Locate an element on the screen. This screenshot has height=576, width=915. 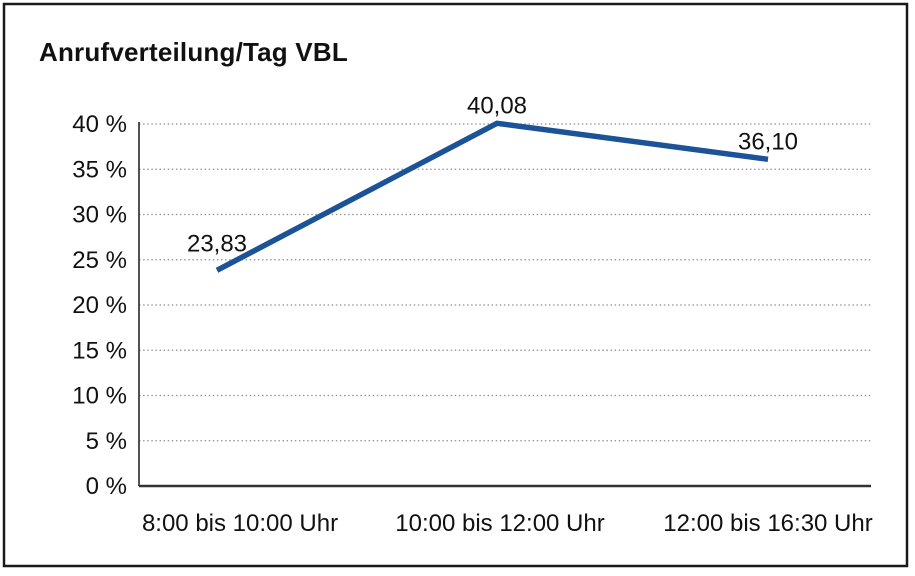
y-tick-label: 20 % is located at coordinates (99, 305).